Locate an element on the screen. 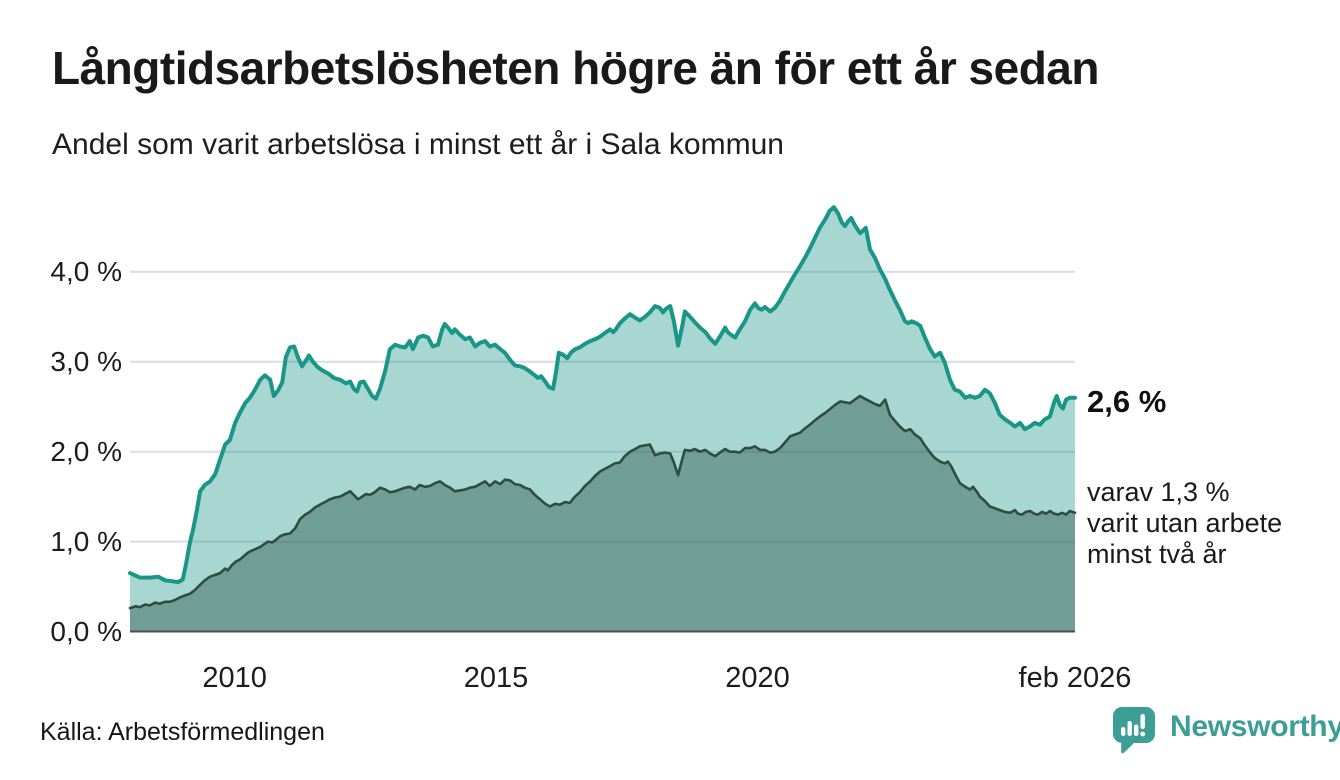  x-tick-label: 2015 is located at coordinates (496, 678).